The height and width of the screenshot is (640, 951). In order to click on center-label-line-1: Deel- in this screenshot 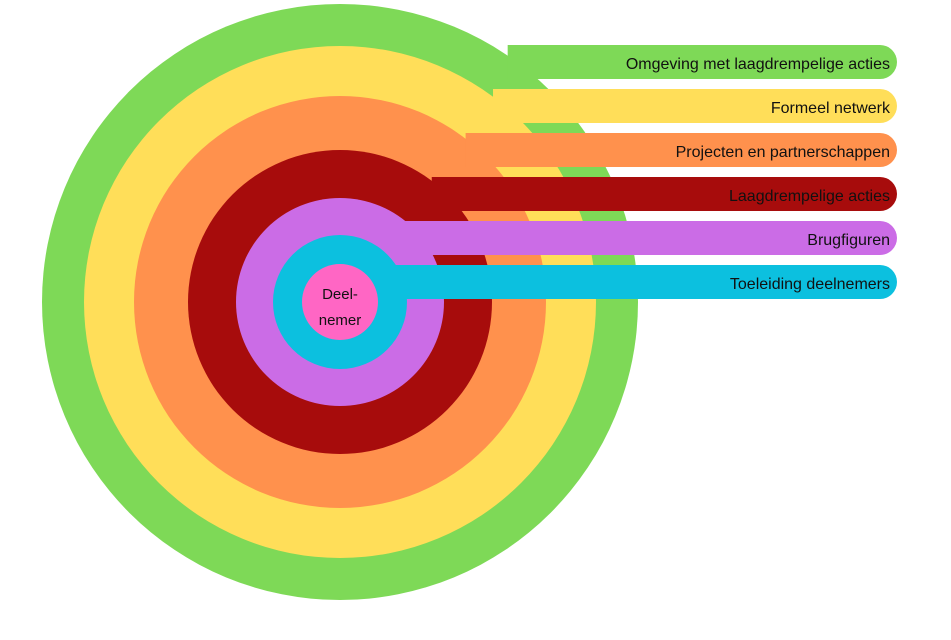, I will do `click(340, 294)`.